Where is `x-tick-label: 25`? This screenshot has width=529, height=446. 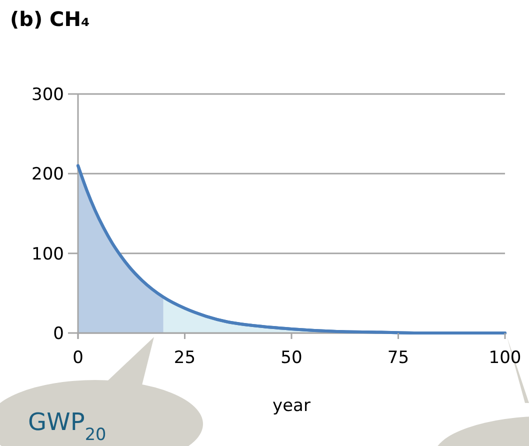 x-tick-label: 25 is located at coordinates (185, 358).